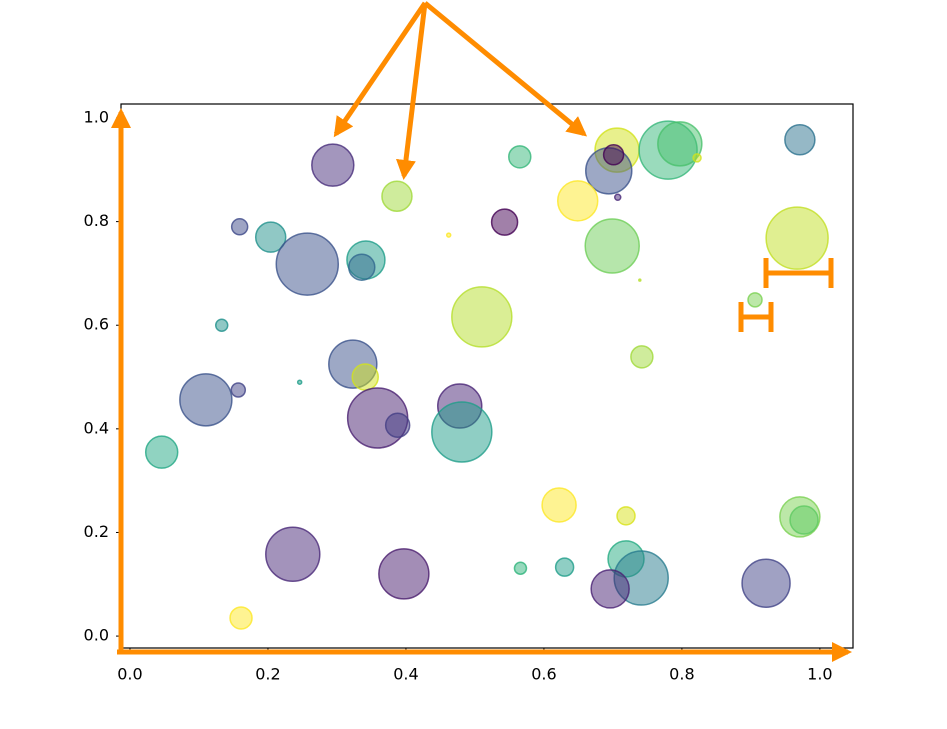 The image size is (947, 729). What do you see at coordinates (96, 427) in the screenshot?
I see `y-tick-label: 0.4` at bounding box center [96, 427].